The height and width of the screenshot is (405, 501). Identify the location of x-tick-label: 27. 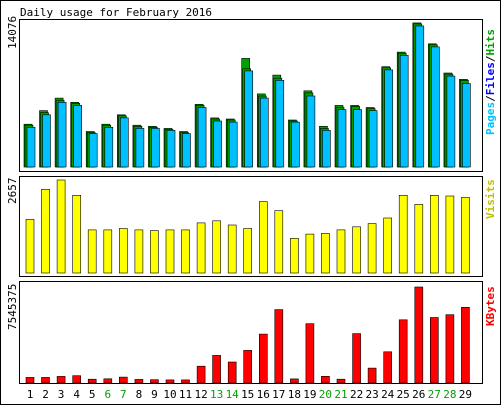
(434, 394).